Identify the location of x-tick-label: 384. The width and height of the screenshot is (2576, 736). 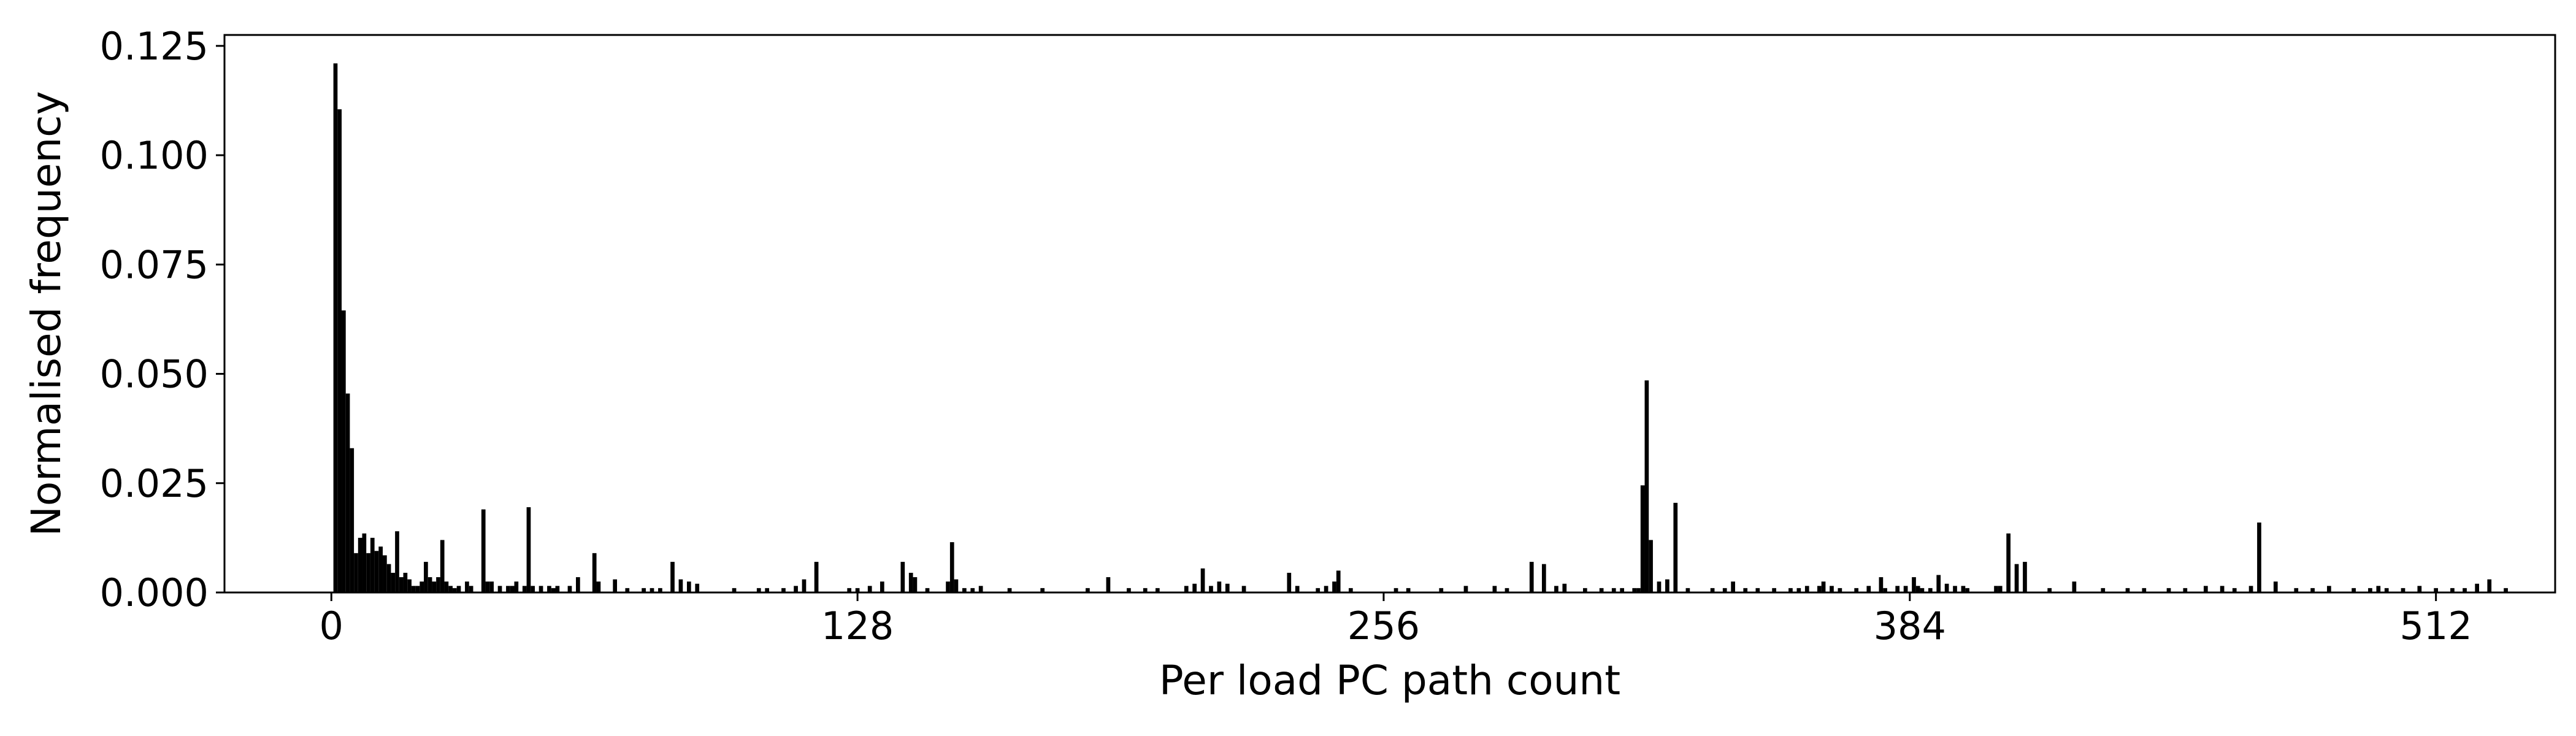
(1910, 626).